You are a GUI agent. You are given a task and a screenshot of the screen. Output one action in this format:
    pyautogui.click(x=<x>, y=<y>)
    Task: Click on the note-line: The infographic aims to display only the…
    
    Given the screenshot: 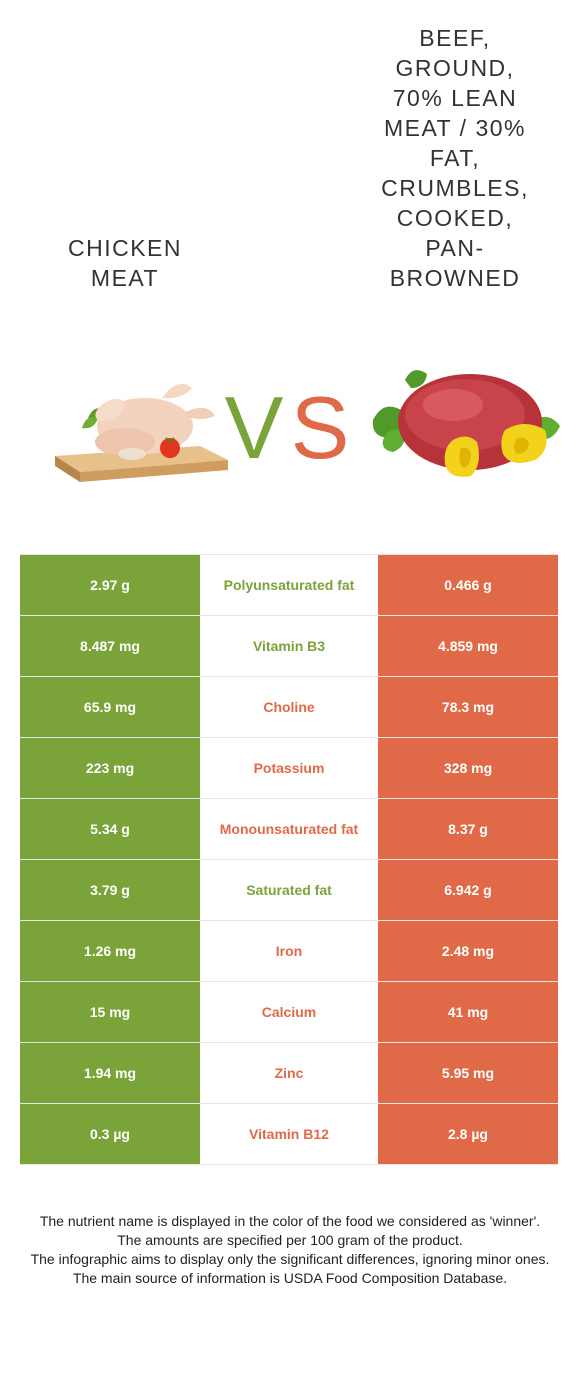 What is the action you would take?
    pyautogui.click(x=290, y=1259)
    